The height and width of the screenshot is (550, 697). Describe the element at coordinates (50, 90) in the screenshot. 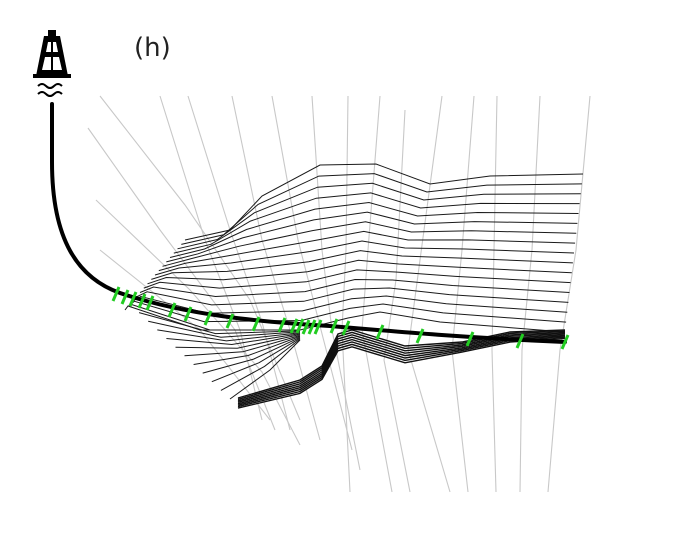

I see `water-waves-icon` at that location.